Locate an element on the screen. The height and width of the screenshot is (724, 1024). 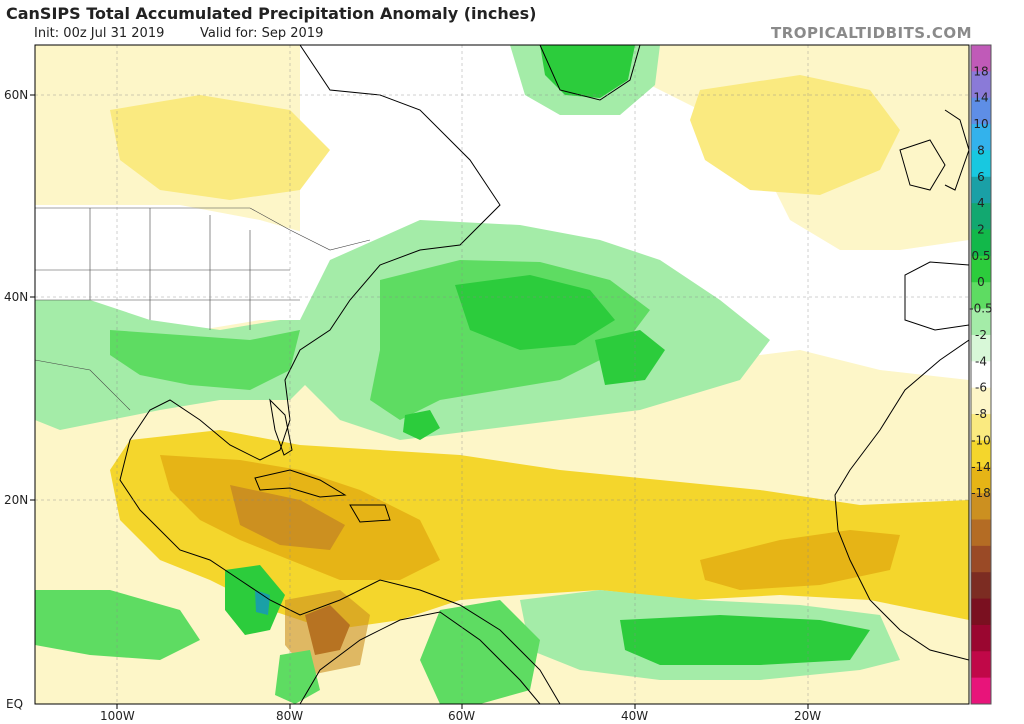
borders is located at coordinates (203, 309).